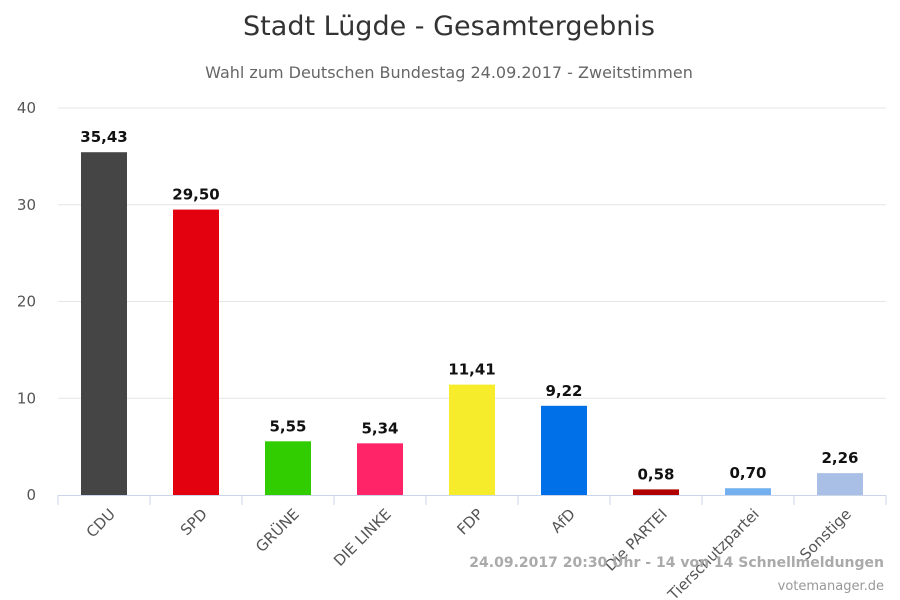 The image size is (900, 600). Describe the element at coordinates (195, 195) in the screenshot. I see `data-label: 29,50` at that location.